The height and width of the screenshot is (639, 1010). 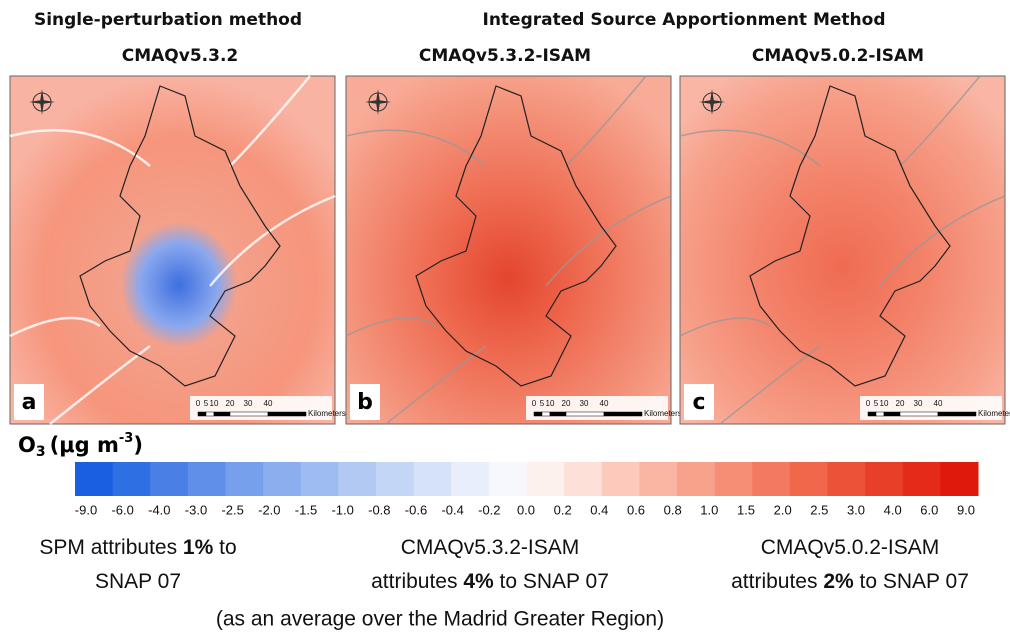 What do you see at coordinates (84, 445) in the screenshot?
I see `unit: (μg m` at bounding box center [84, 445].